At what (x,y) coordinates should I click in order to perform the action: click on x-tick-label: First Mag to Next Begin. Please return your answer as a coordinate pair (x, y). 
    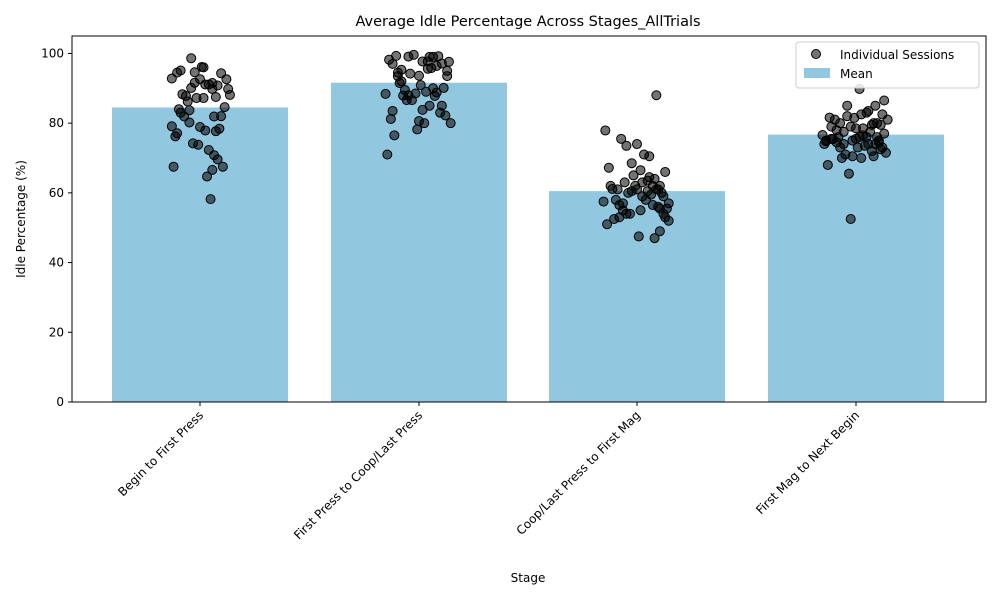
    Looking at the image, I should click on (807, 462).